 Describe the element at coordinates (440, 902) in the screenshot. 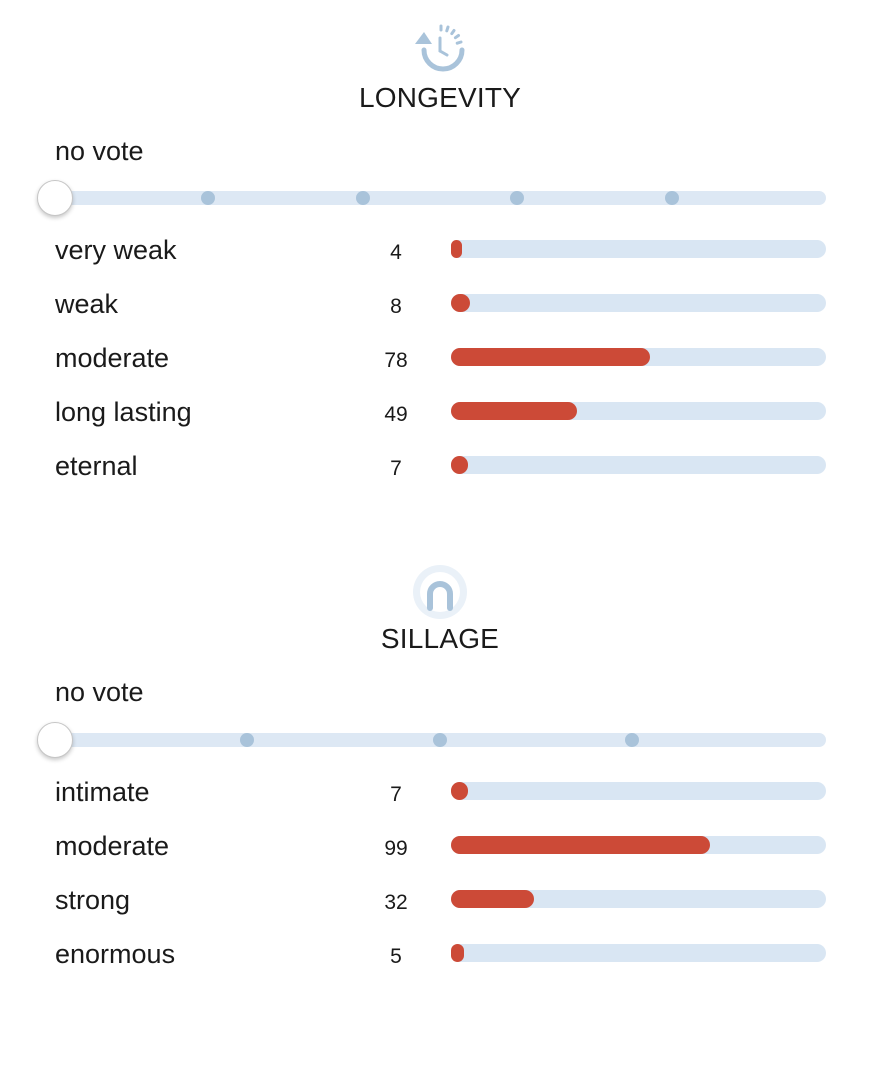

I see `result-row-strong: strong 32` at that location.